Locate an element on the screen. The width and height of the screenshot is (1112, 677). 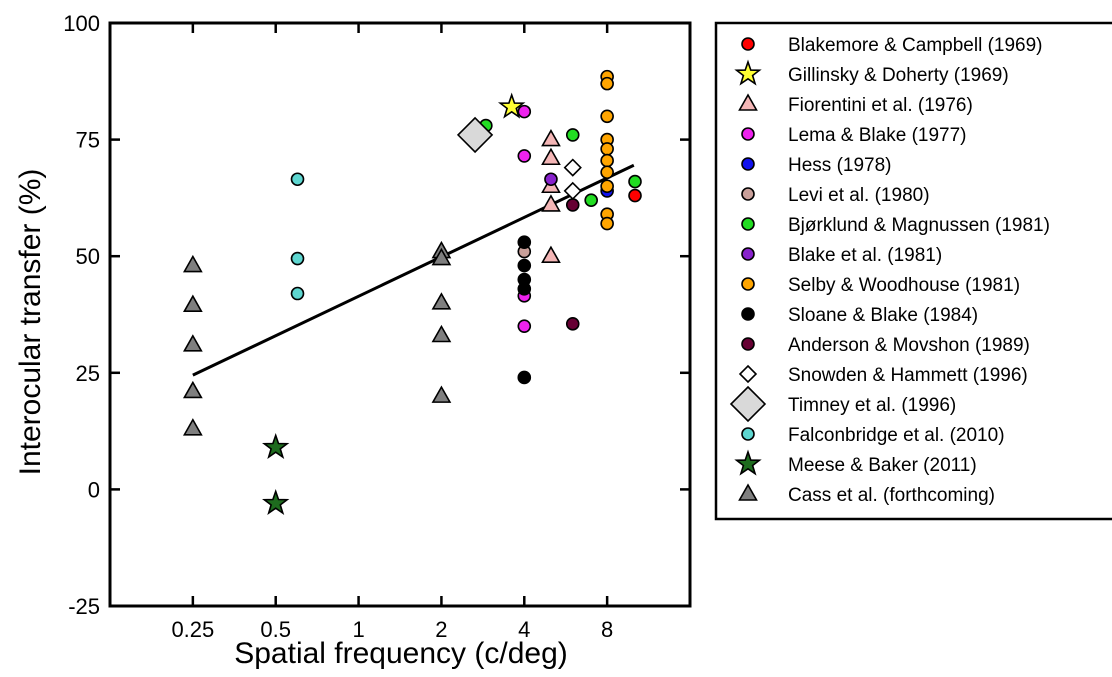
legend-item: Hess (1978) is located at coordinates (816, 165).